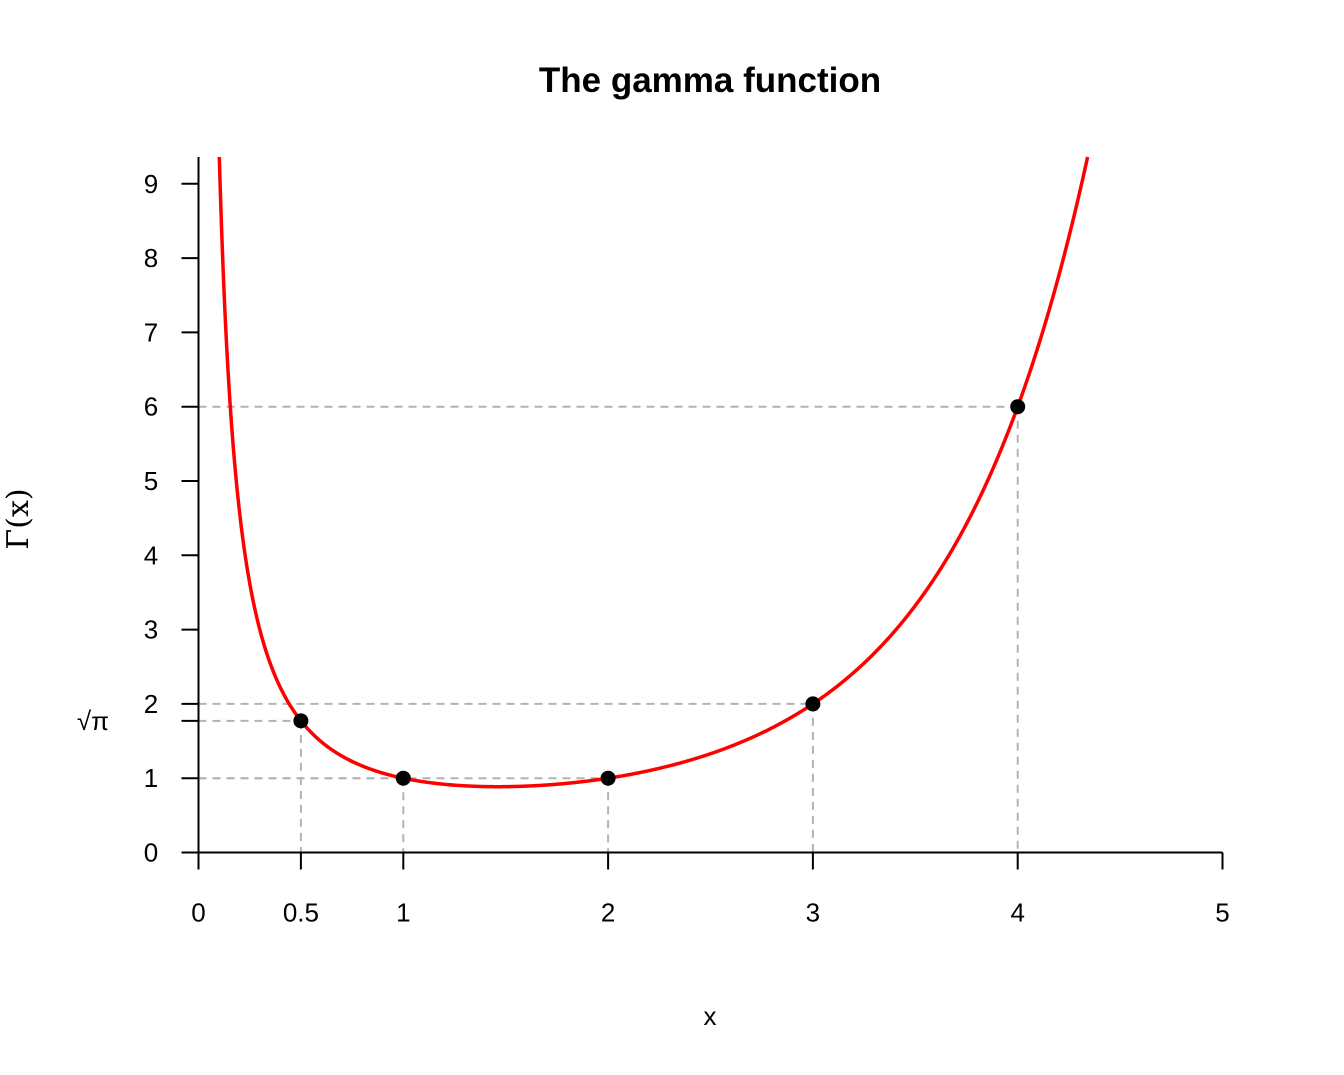 This screenshot has width=1344, height=1075. What do you see at coordinates (710, 80) in the screenshot?
I see `chart-title: The gamma function` at bounding box center [710, 80].